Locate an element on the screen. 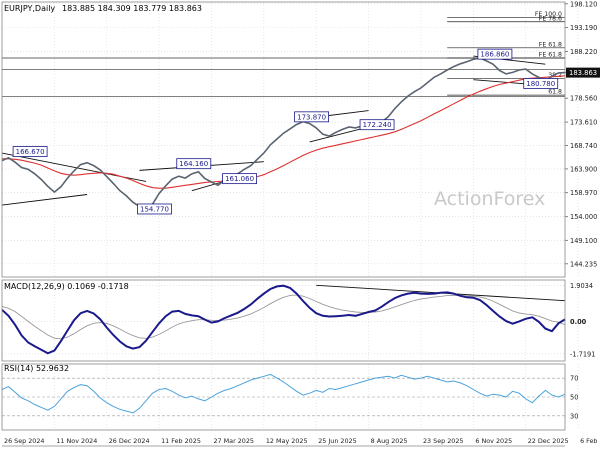 The height and width of the screenshot is (450, 600). last-price-label: 183.863 is located at coordinates (583, 73).